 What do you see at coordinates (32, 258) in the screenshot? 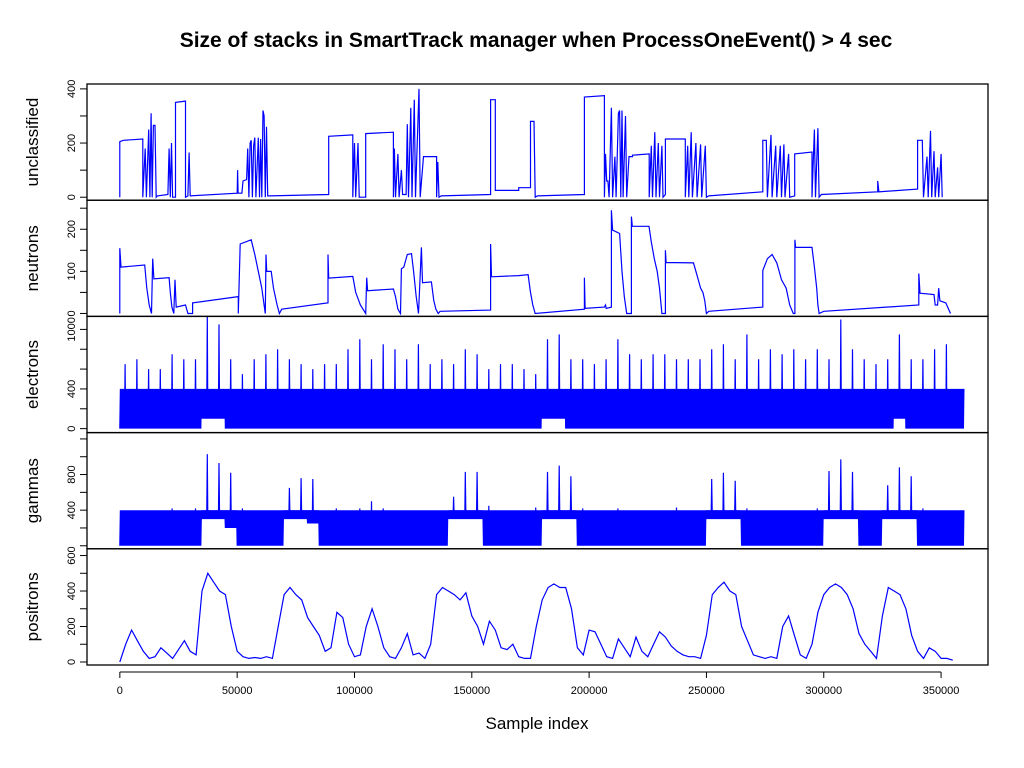
I see `y-axis-label: neutrons` at bounding box center [32, 258].